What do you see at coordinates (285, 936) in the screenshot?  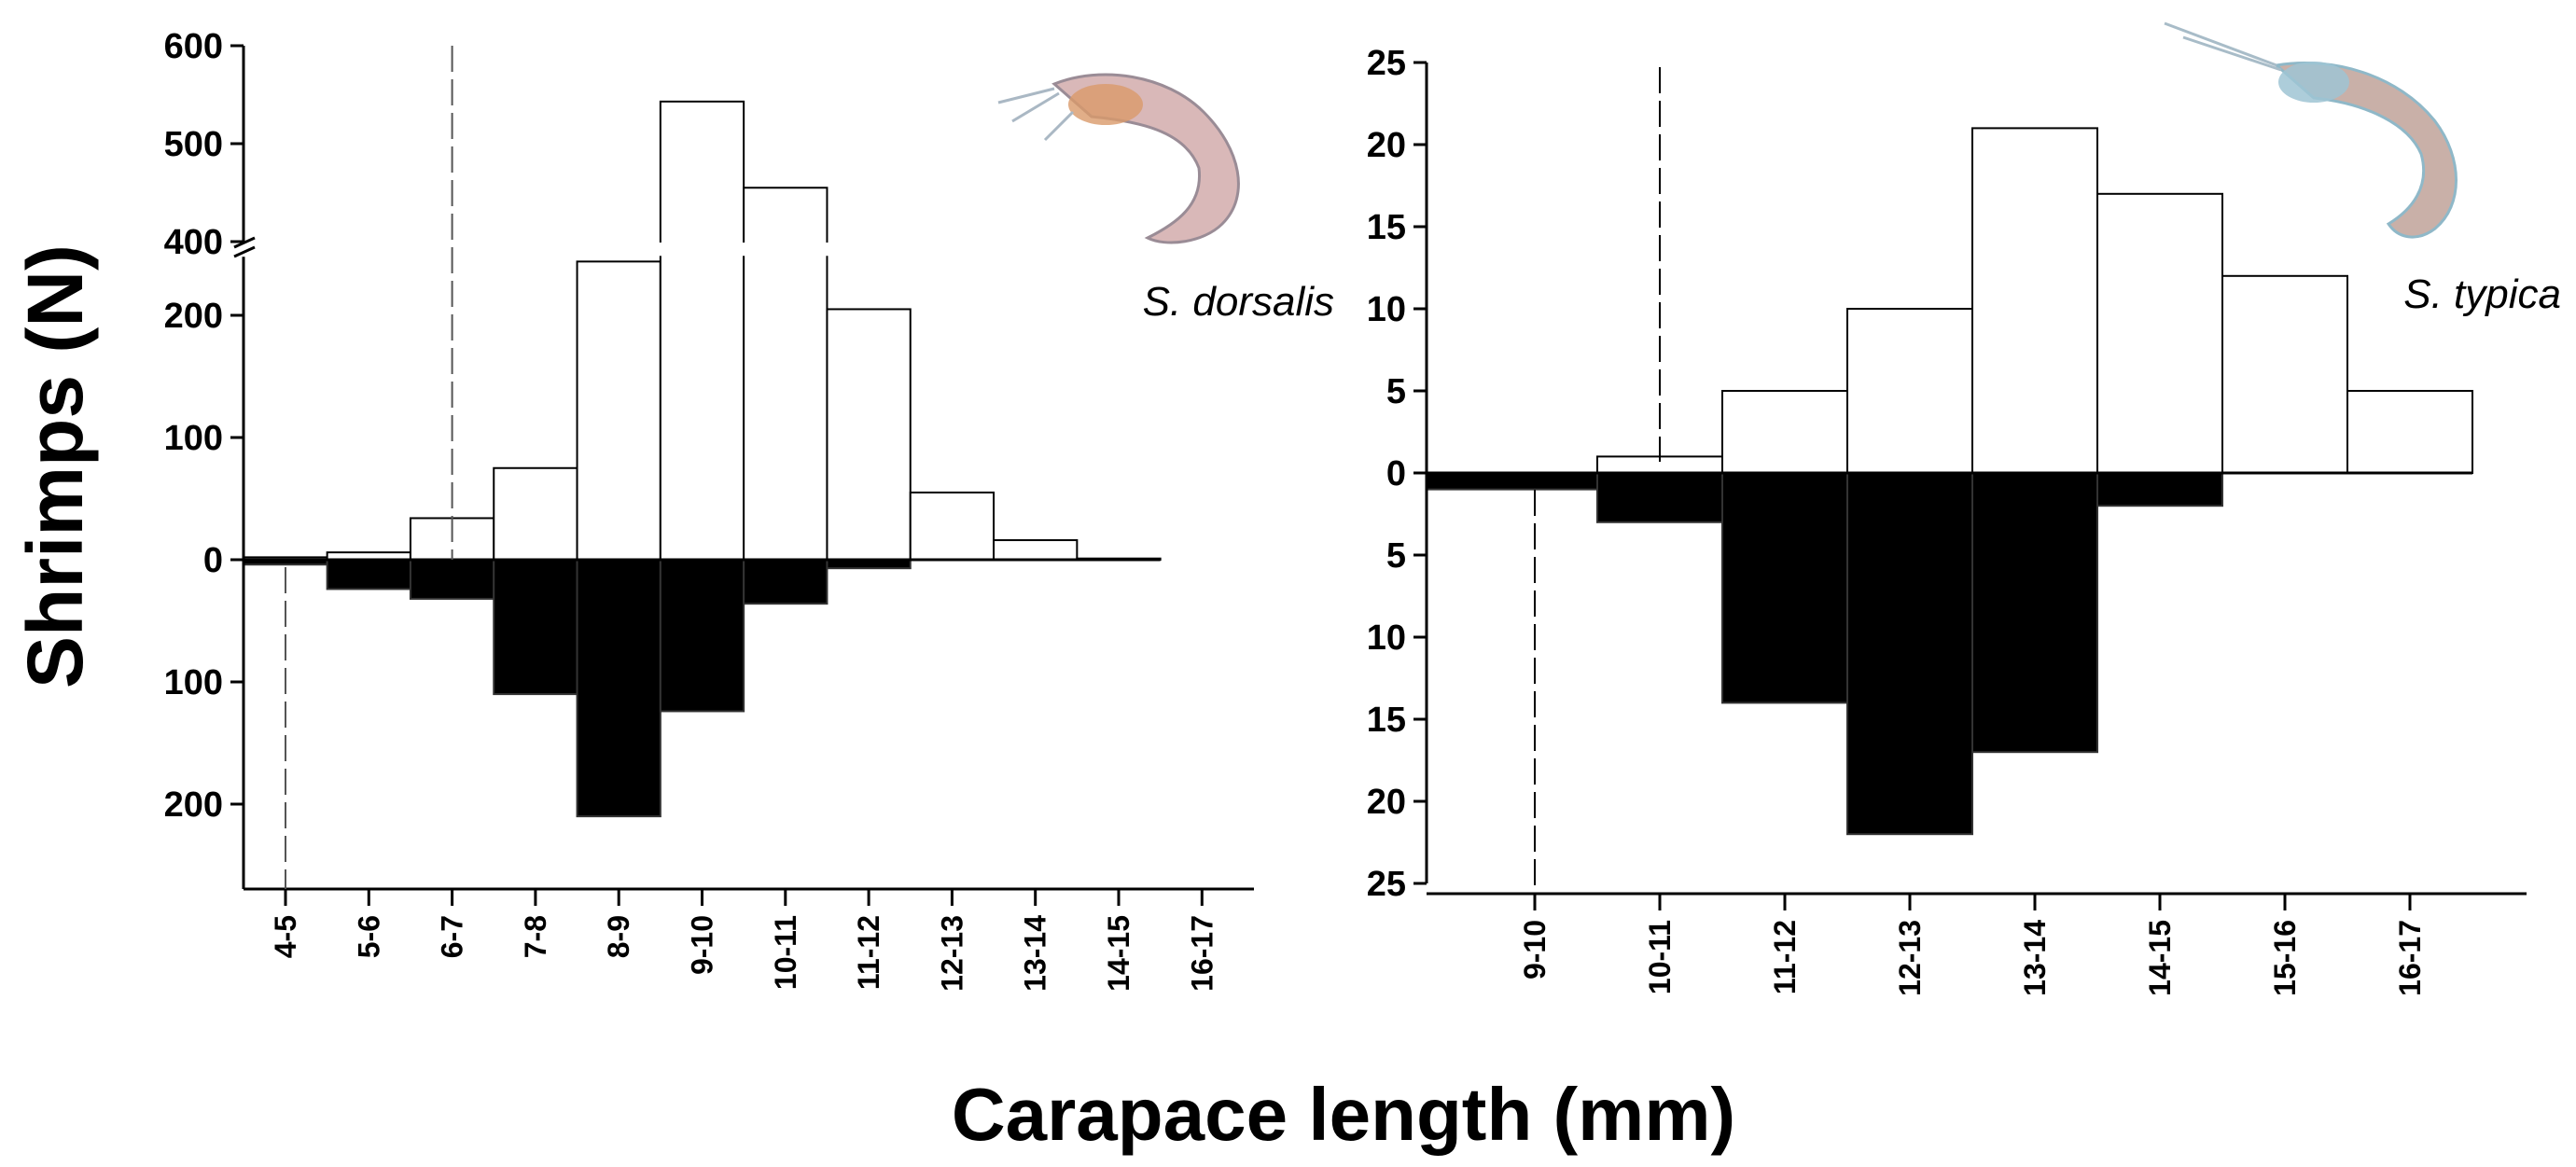 I see `x-tick-label: 4-5` at bounding box center [285, 936].